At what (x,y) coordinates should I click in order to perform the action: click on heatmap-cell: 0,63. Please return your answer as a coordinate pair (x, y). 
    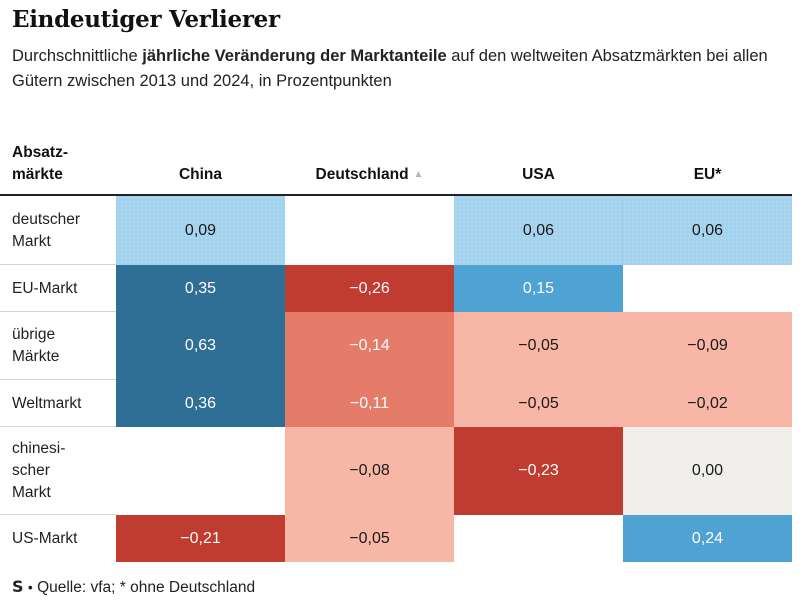
    Looking at the image, I should click on (200, 346).